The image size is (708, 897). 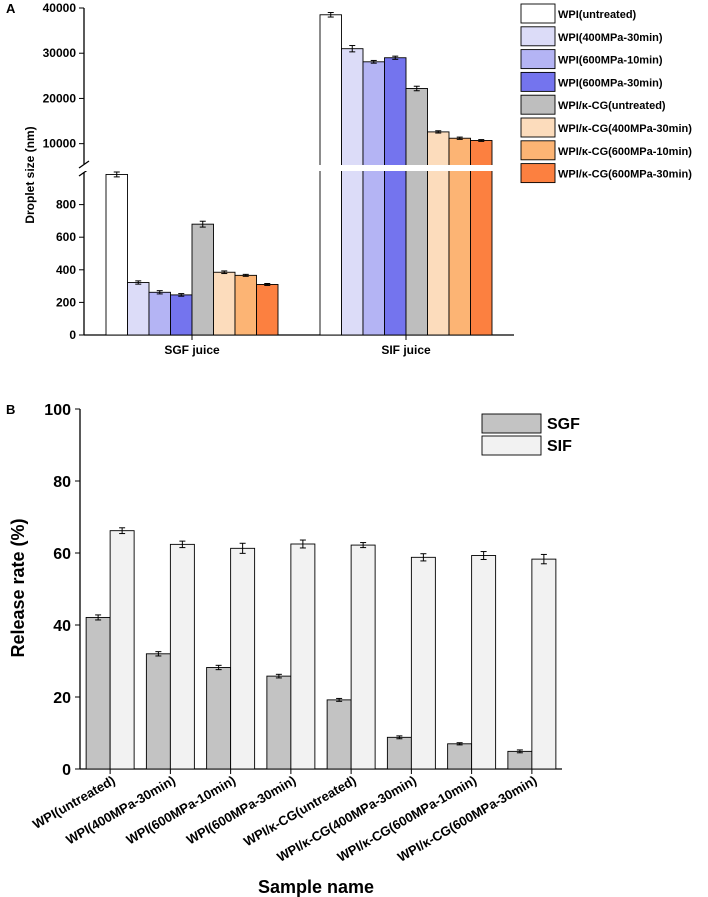 I want to click on panel-a-category-label: SGF juice, so click(x=192, y=350).